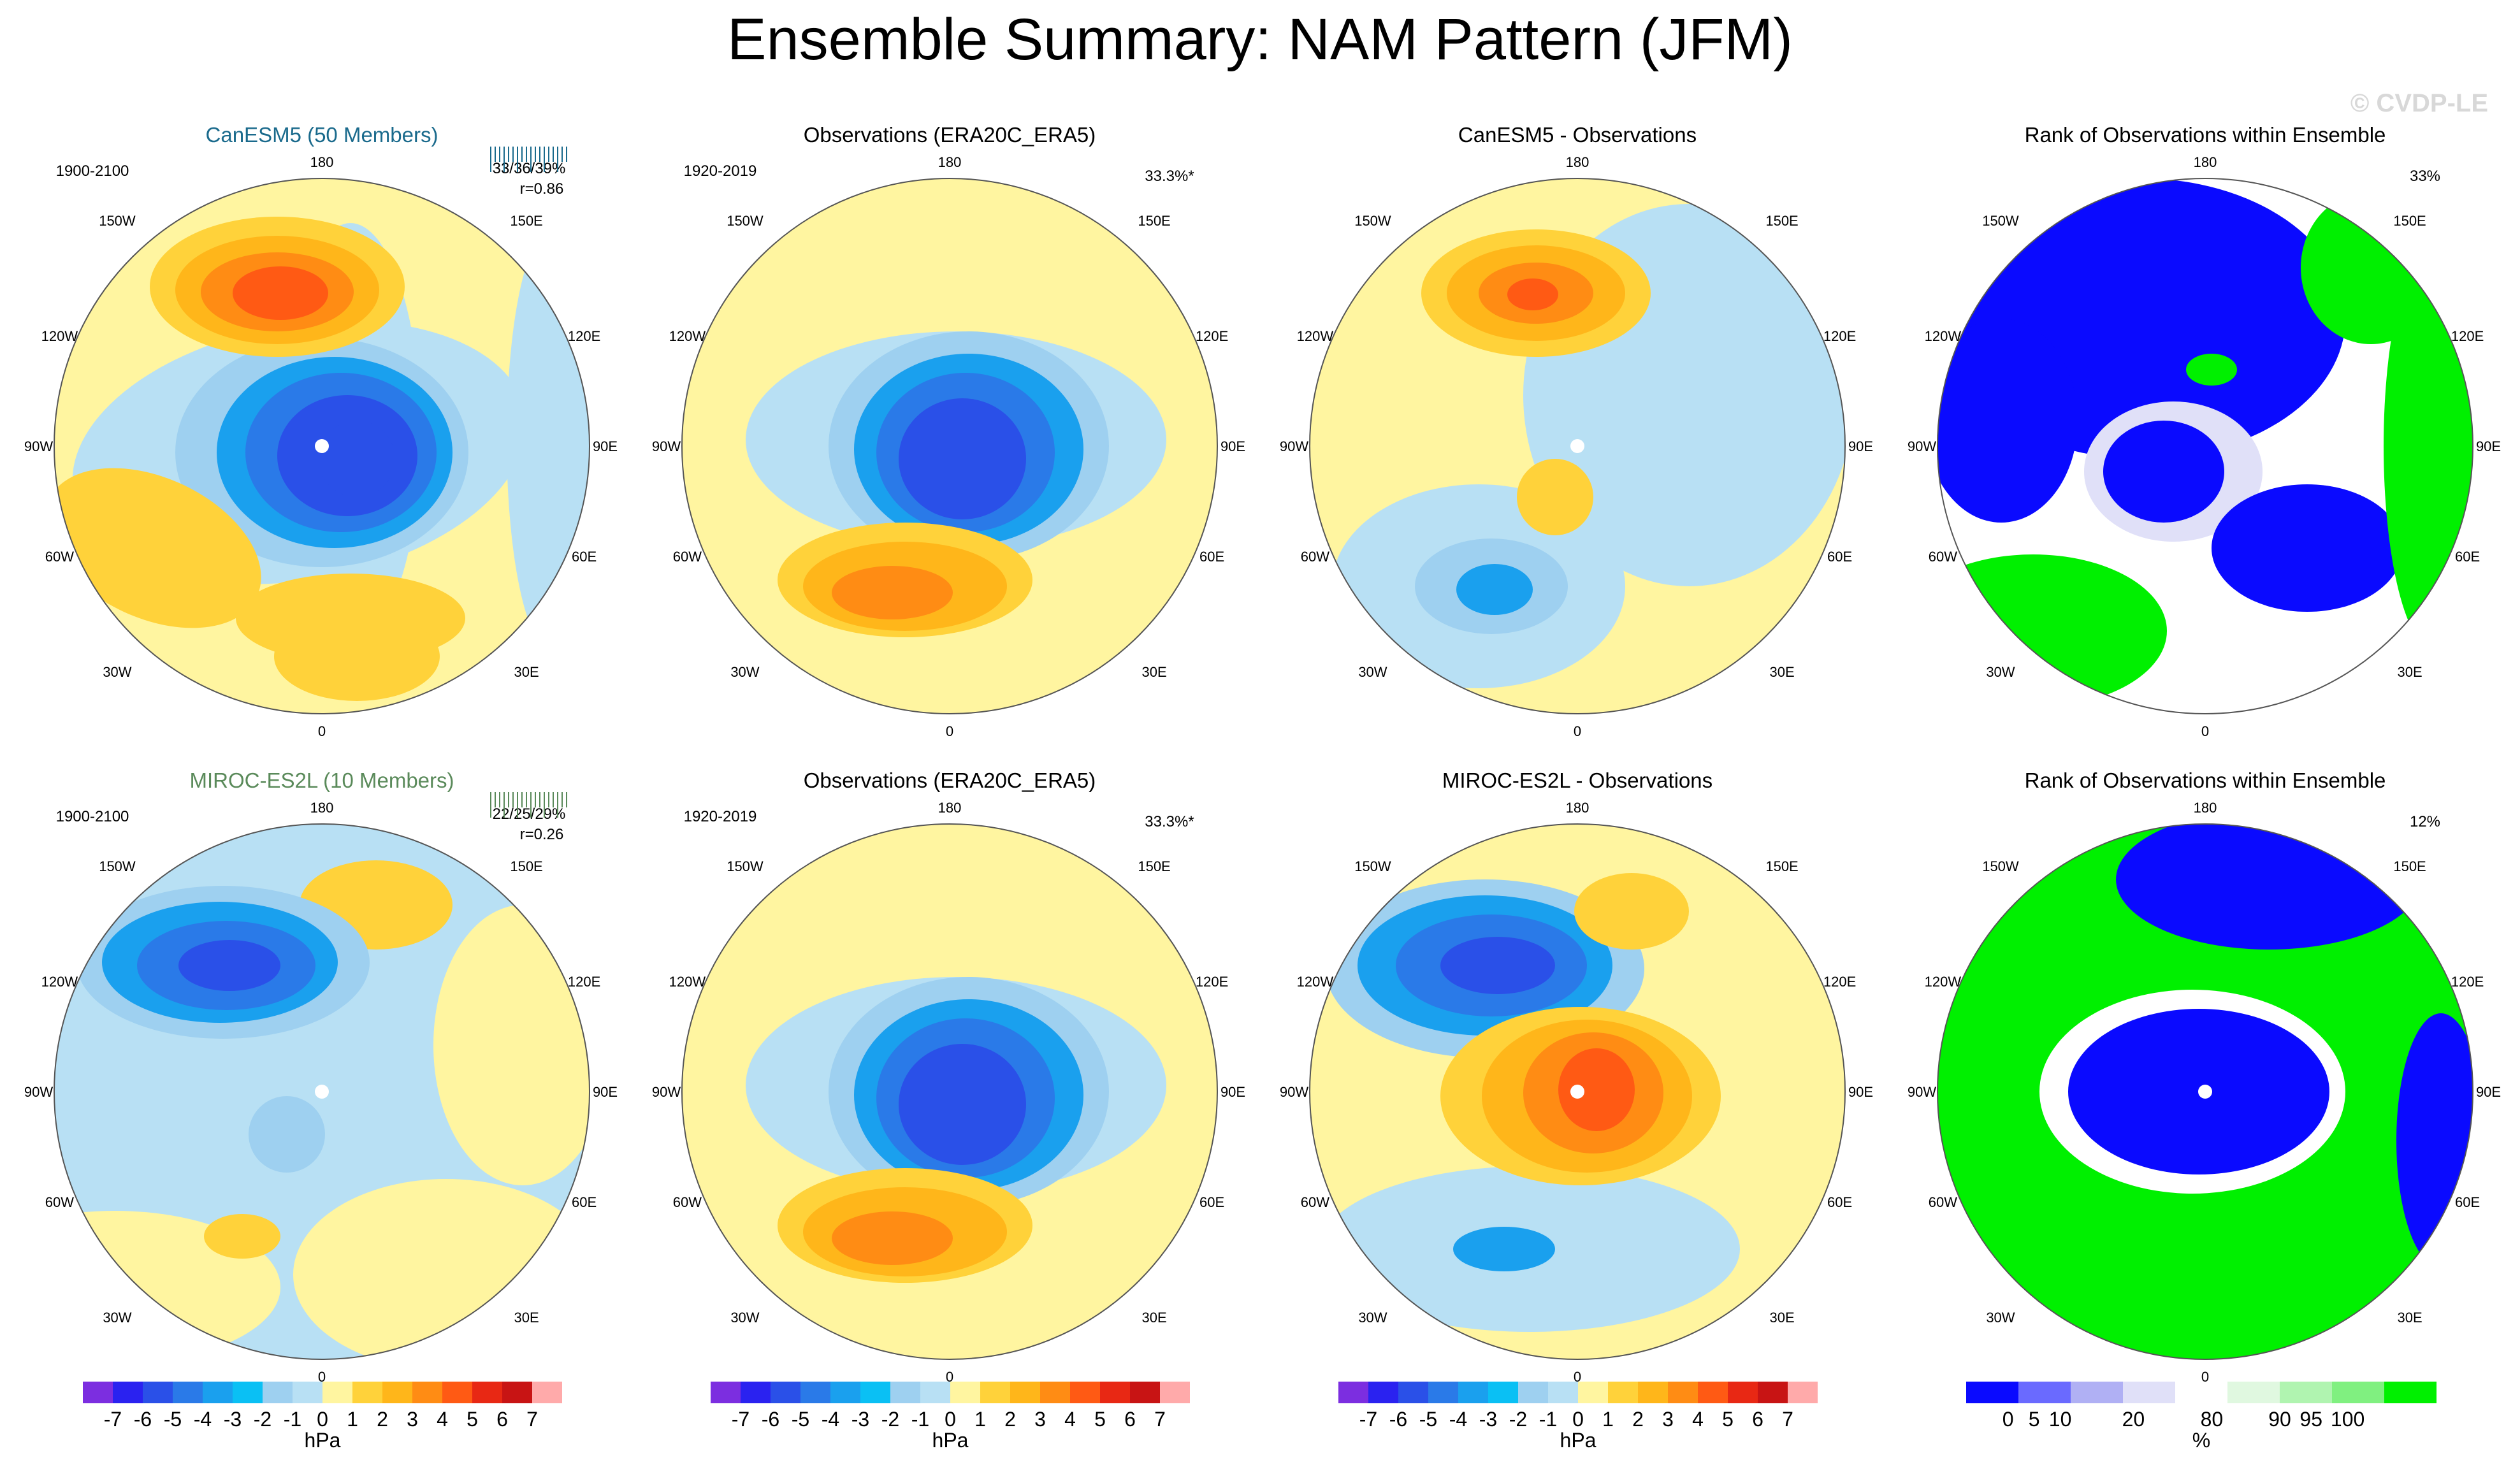  I want to click on colorbar-tick-label: 5, so click(1728, 1419).